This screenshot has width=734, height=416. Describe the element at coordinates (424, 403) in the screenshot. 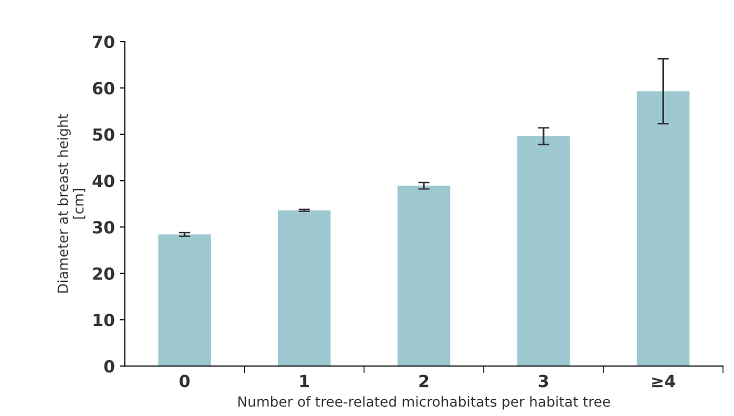

I see `x-axis-title: Number of tree-related microhabitats per habitat tree` at that location.